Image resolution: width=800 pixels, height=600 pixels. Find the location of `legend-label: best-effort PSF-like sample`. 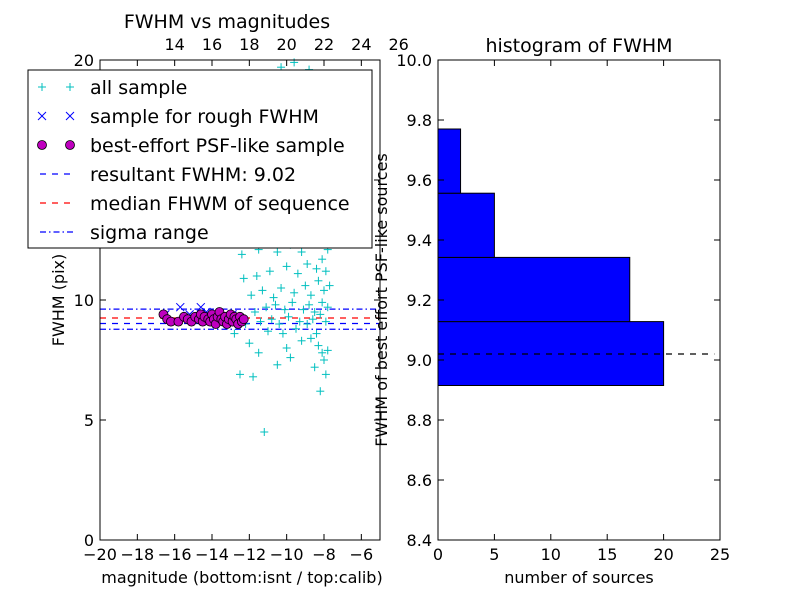

legend-label: best-effort PSF-like sample is located at coordinates (217, 146).